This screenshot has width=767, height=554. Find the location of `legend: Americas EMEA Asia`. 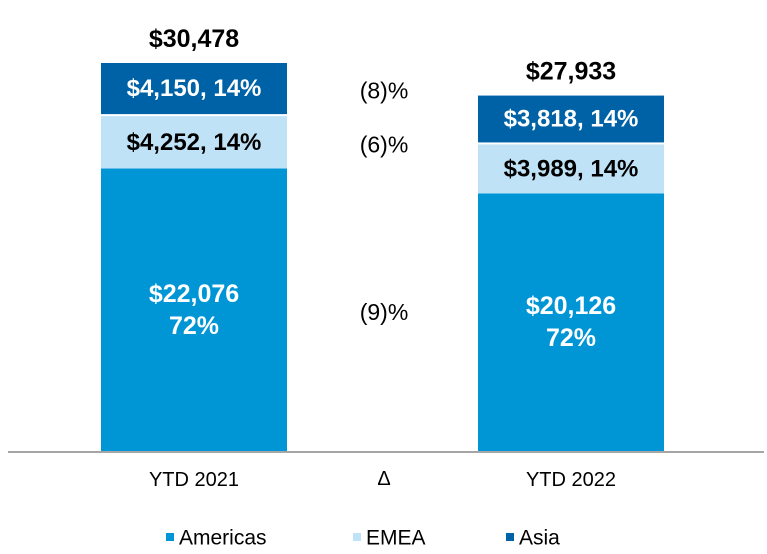

legend: Americas EMEA Asia is located at coordinates (363, 538).